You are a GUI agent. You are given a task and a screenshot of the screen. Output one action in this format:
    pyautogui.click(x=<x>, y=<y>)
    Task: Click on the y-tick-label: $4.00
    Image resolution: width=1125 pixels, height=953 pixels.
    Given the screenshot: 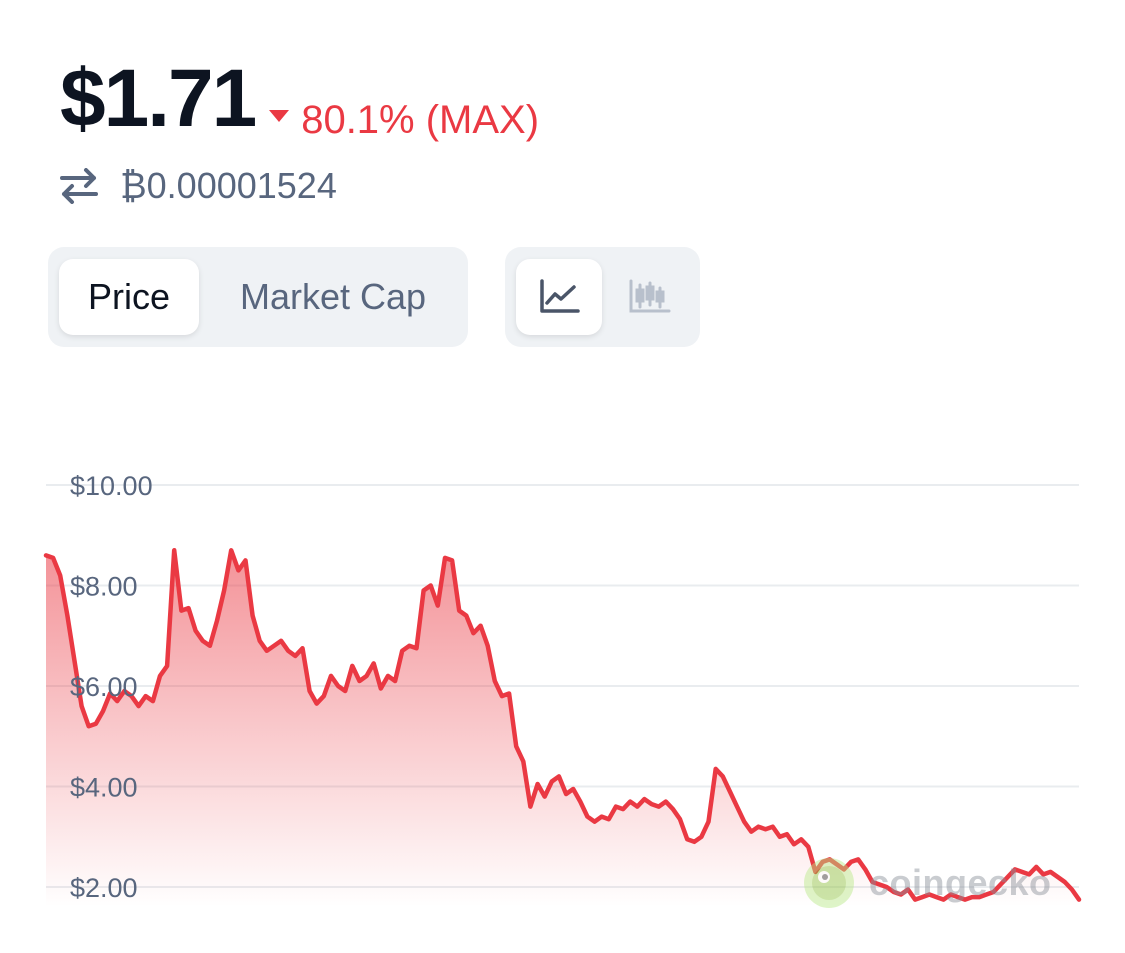 What is the action you would take?
    pyautogui.click(x=104, y=788)
    